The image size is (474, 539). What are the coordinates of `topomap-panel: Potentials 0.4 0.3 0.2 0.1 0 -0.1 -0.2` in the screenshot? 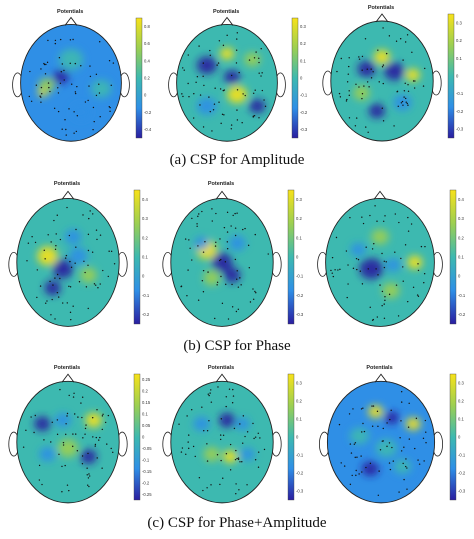 It's located at (79, 254).